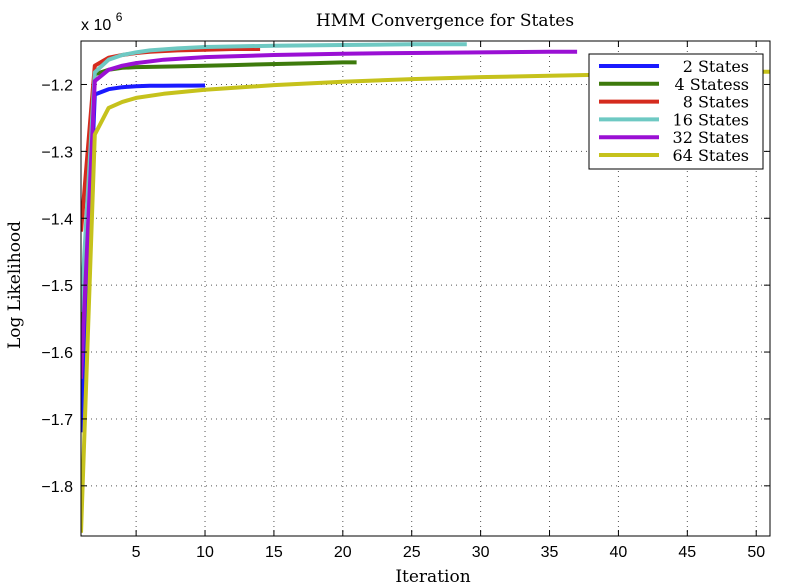 Image resolution: width=786 pixels, height=588 pixels. What do you see at coordinates (343, 552) in the screenshot?
I see `x-tick-label: 20` at bounding box center [343, 552].